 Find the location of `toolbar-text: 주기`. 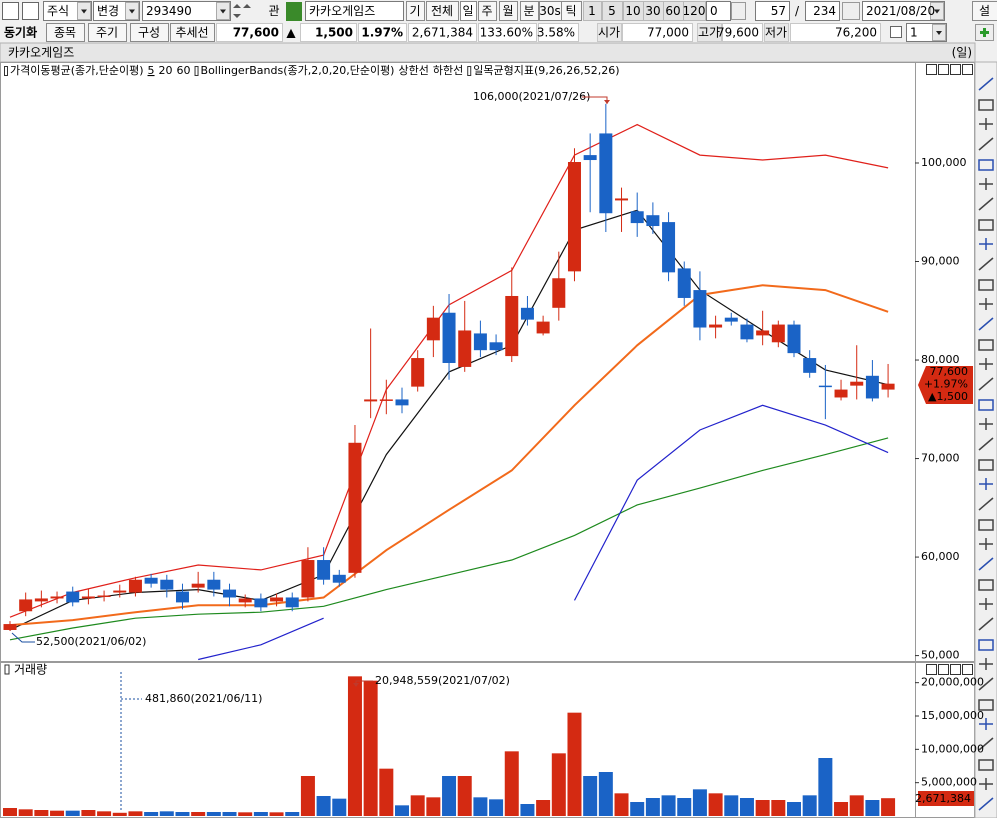

toolbar-text: 주기 is located at coordinates (107, 33).